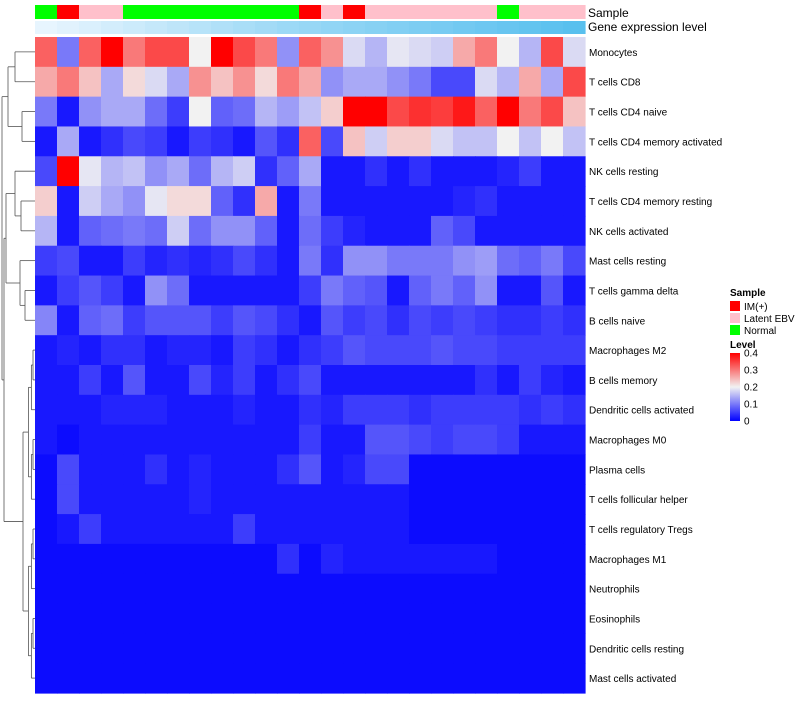 The width and height of the screenshot is (800, 705). Describe the element at coordinates (608, 13) in the screenshot. I see `sample-annotation-label: Sample` at that location.